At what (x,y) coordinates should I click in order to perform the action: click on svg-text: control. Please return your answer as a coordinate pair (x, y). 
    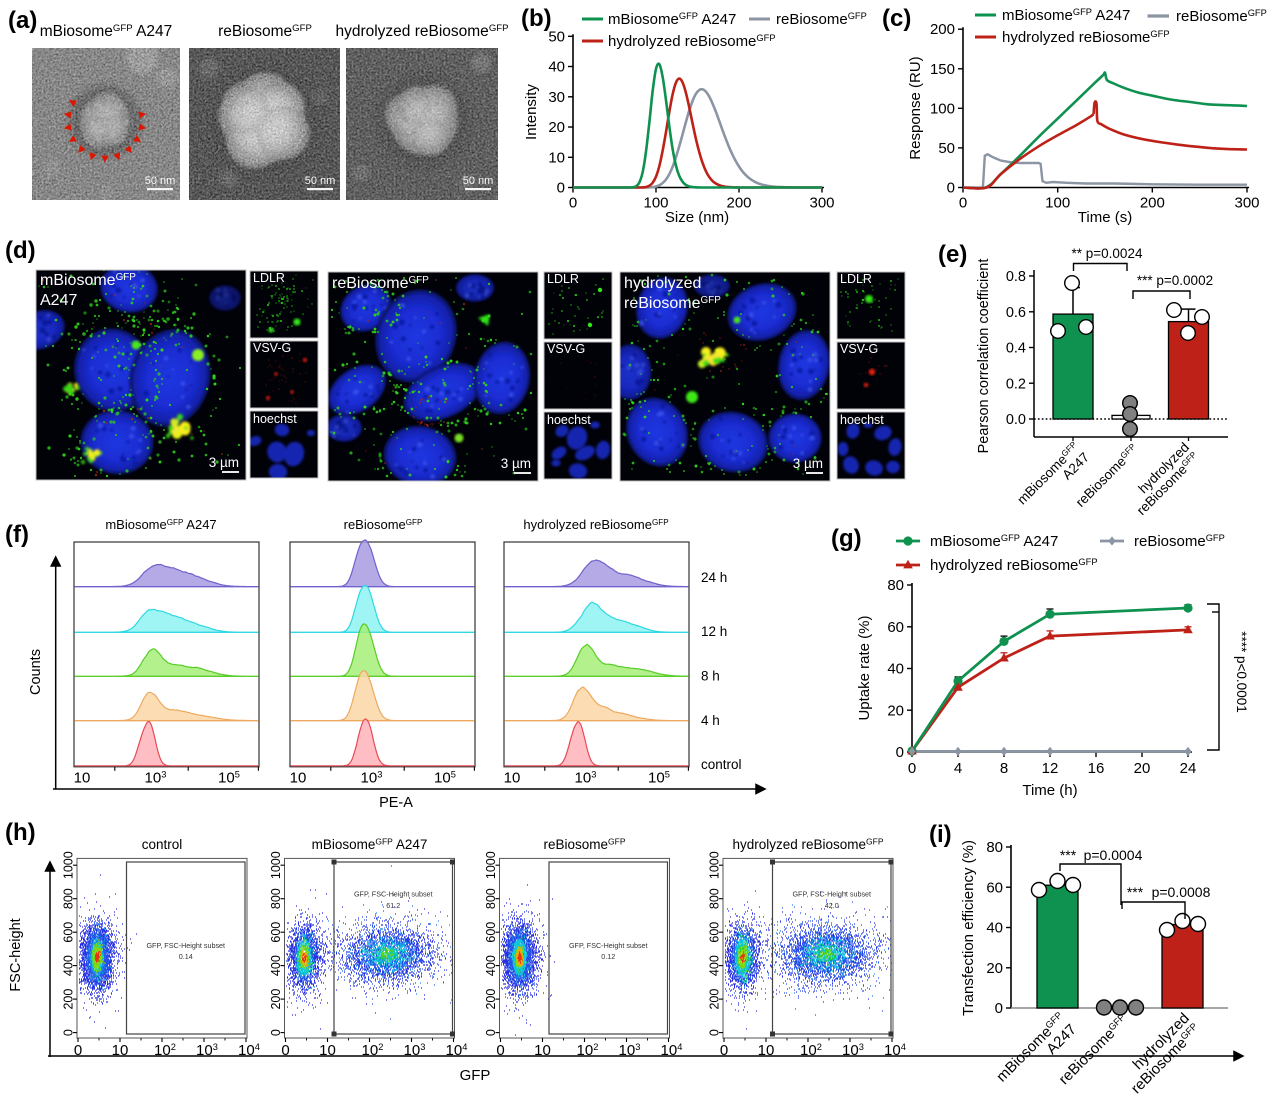
    Looking at the image, I should click on (721, 764).